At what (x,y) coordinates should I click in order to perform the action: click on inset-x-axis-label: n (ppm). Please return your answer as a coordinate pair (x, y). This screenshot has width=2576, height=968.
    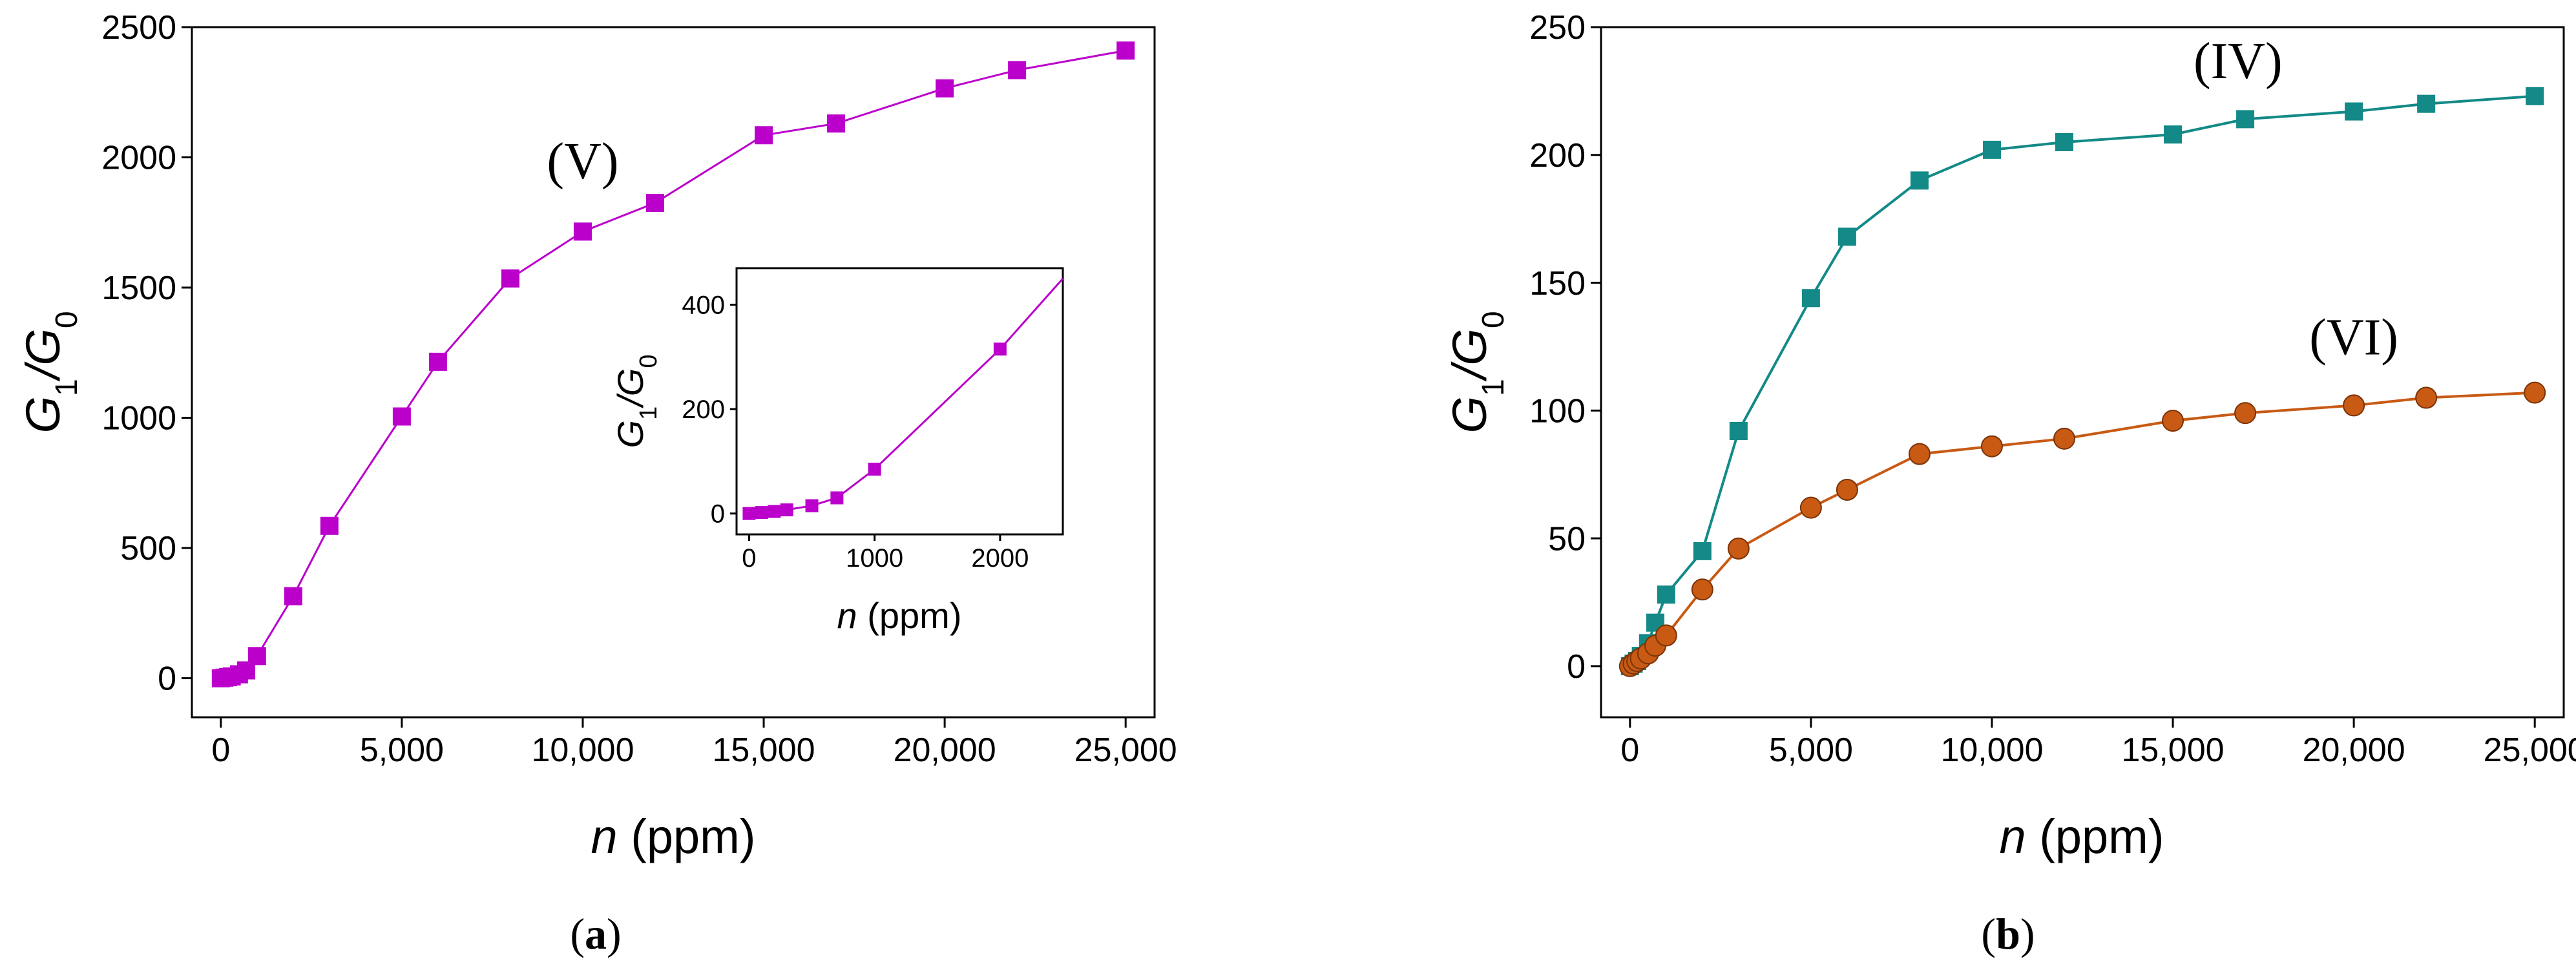
    Looking at the image, I should click on (899, 615).